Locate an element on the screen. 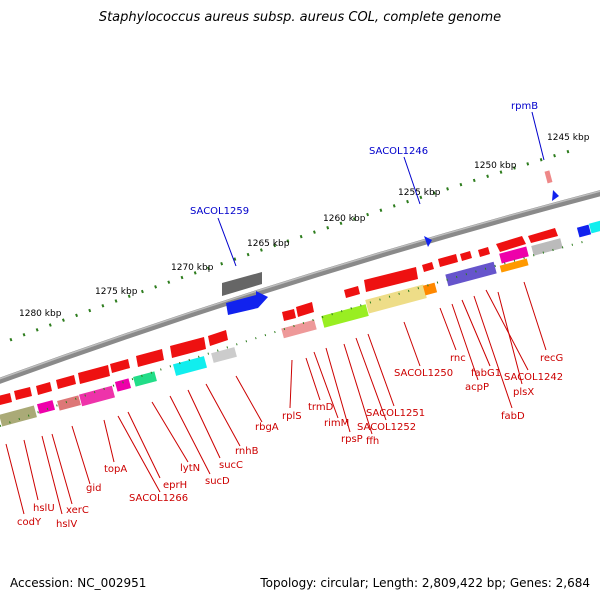 Image resolution: width=600 pixels, height=600 pixels. gene-label-SACOL1242: SACOL1242 is located at coordinates (533, 377).